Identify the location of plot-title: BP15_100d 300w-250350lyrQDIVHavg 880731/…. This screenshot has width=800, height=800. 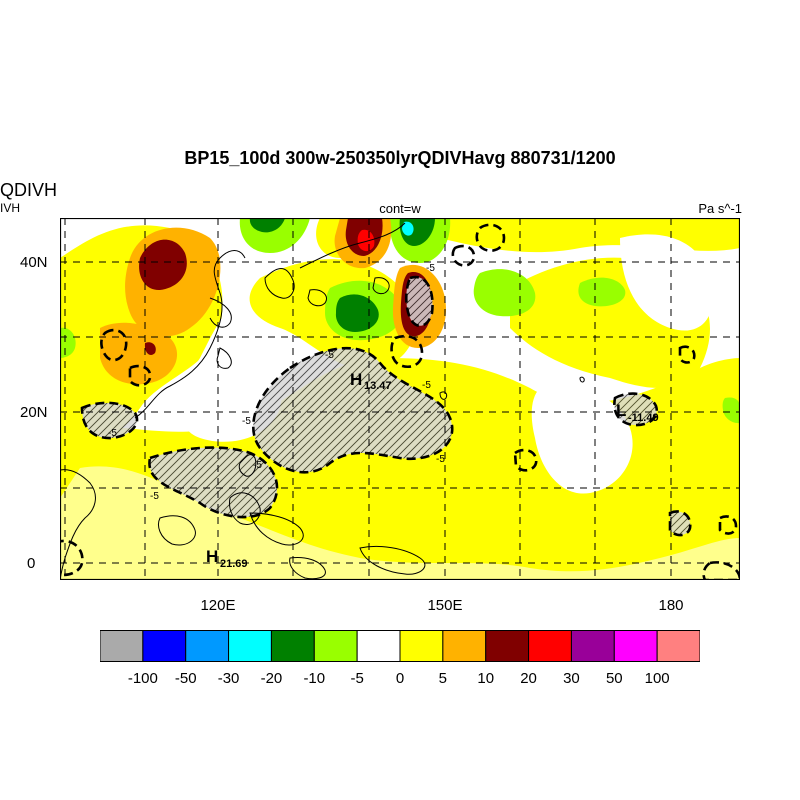
(400, 158).